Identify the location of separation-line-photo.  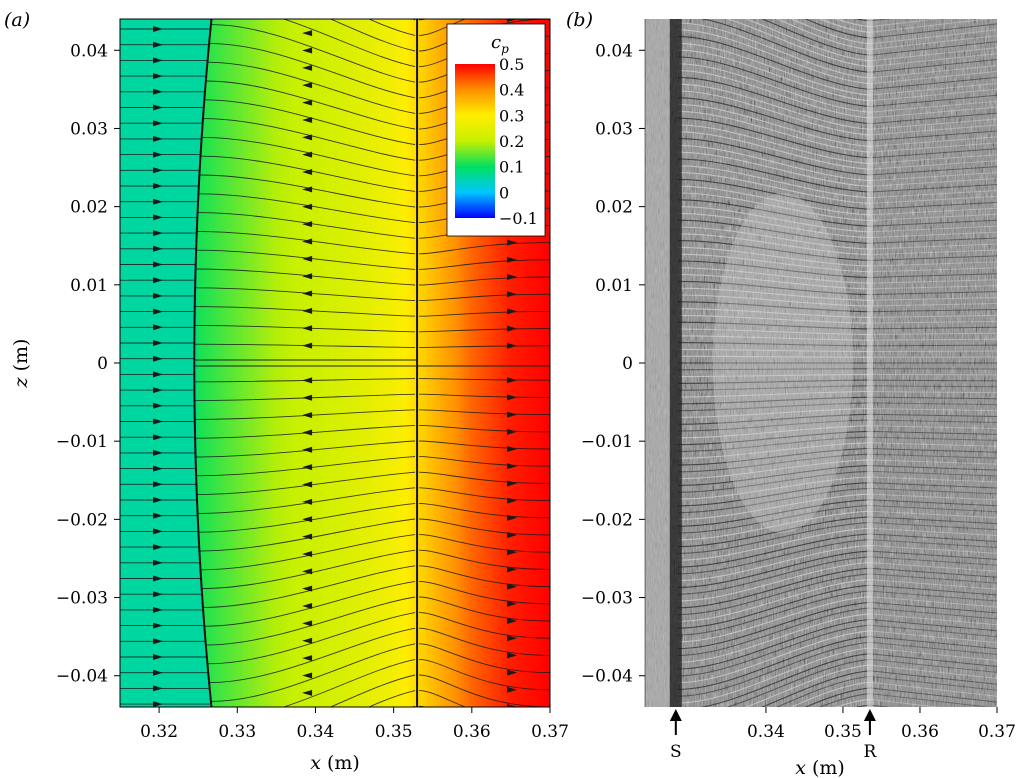
(675, 363).